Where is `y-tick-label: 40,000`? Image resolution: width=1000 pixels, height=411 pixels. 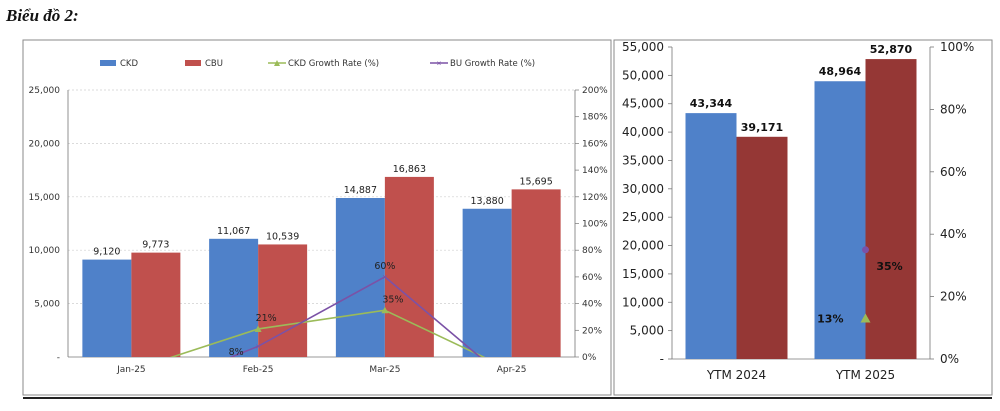
y-tick-label: 40,000 is located at coordinates (643, 132).